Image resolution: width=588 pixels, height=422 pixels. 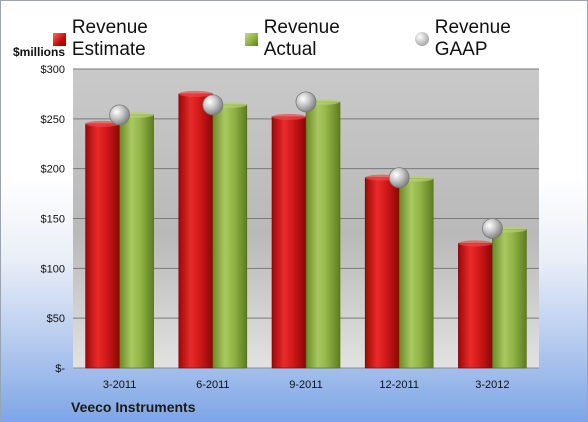 I want to click on y-tick-label: $250, so click(x=53, y=120).